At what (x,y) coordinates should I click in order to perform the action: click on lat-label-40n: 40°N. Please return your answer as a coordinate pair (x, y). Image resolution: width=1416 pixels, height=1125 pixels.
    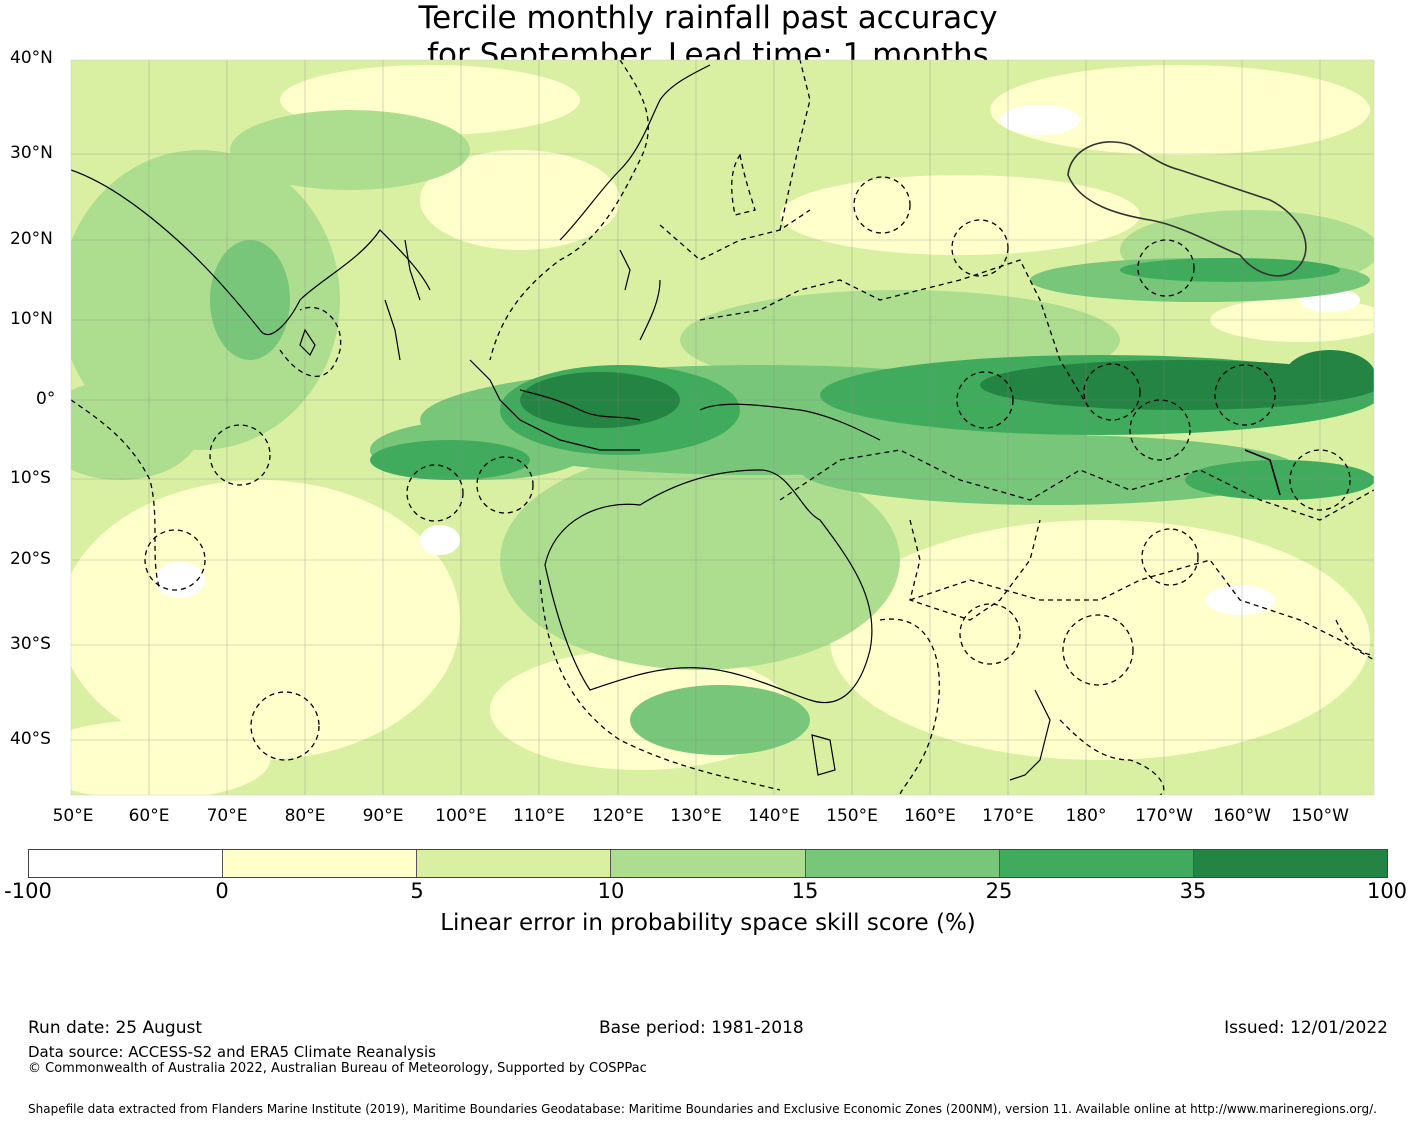
    Looking at the image, I should click on (31, 58).